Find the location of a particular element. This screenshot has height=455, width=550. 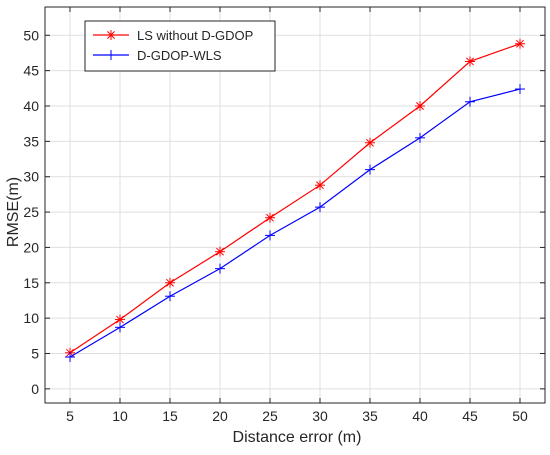

x-tick-label: 10 is located at coordinates (120, 416).